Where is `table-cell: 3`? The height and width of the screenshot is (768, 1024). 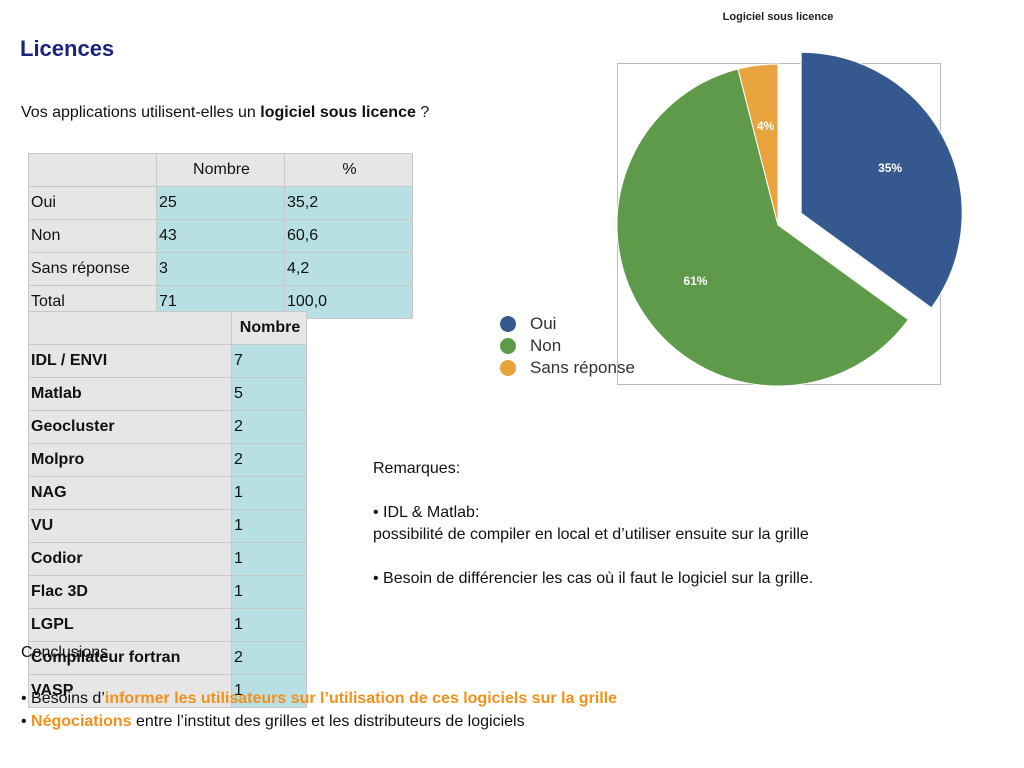
table-cell: 3 is located at coordinates (220, 269).